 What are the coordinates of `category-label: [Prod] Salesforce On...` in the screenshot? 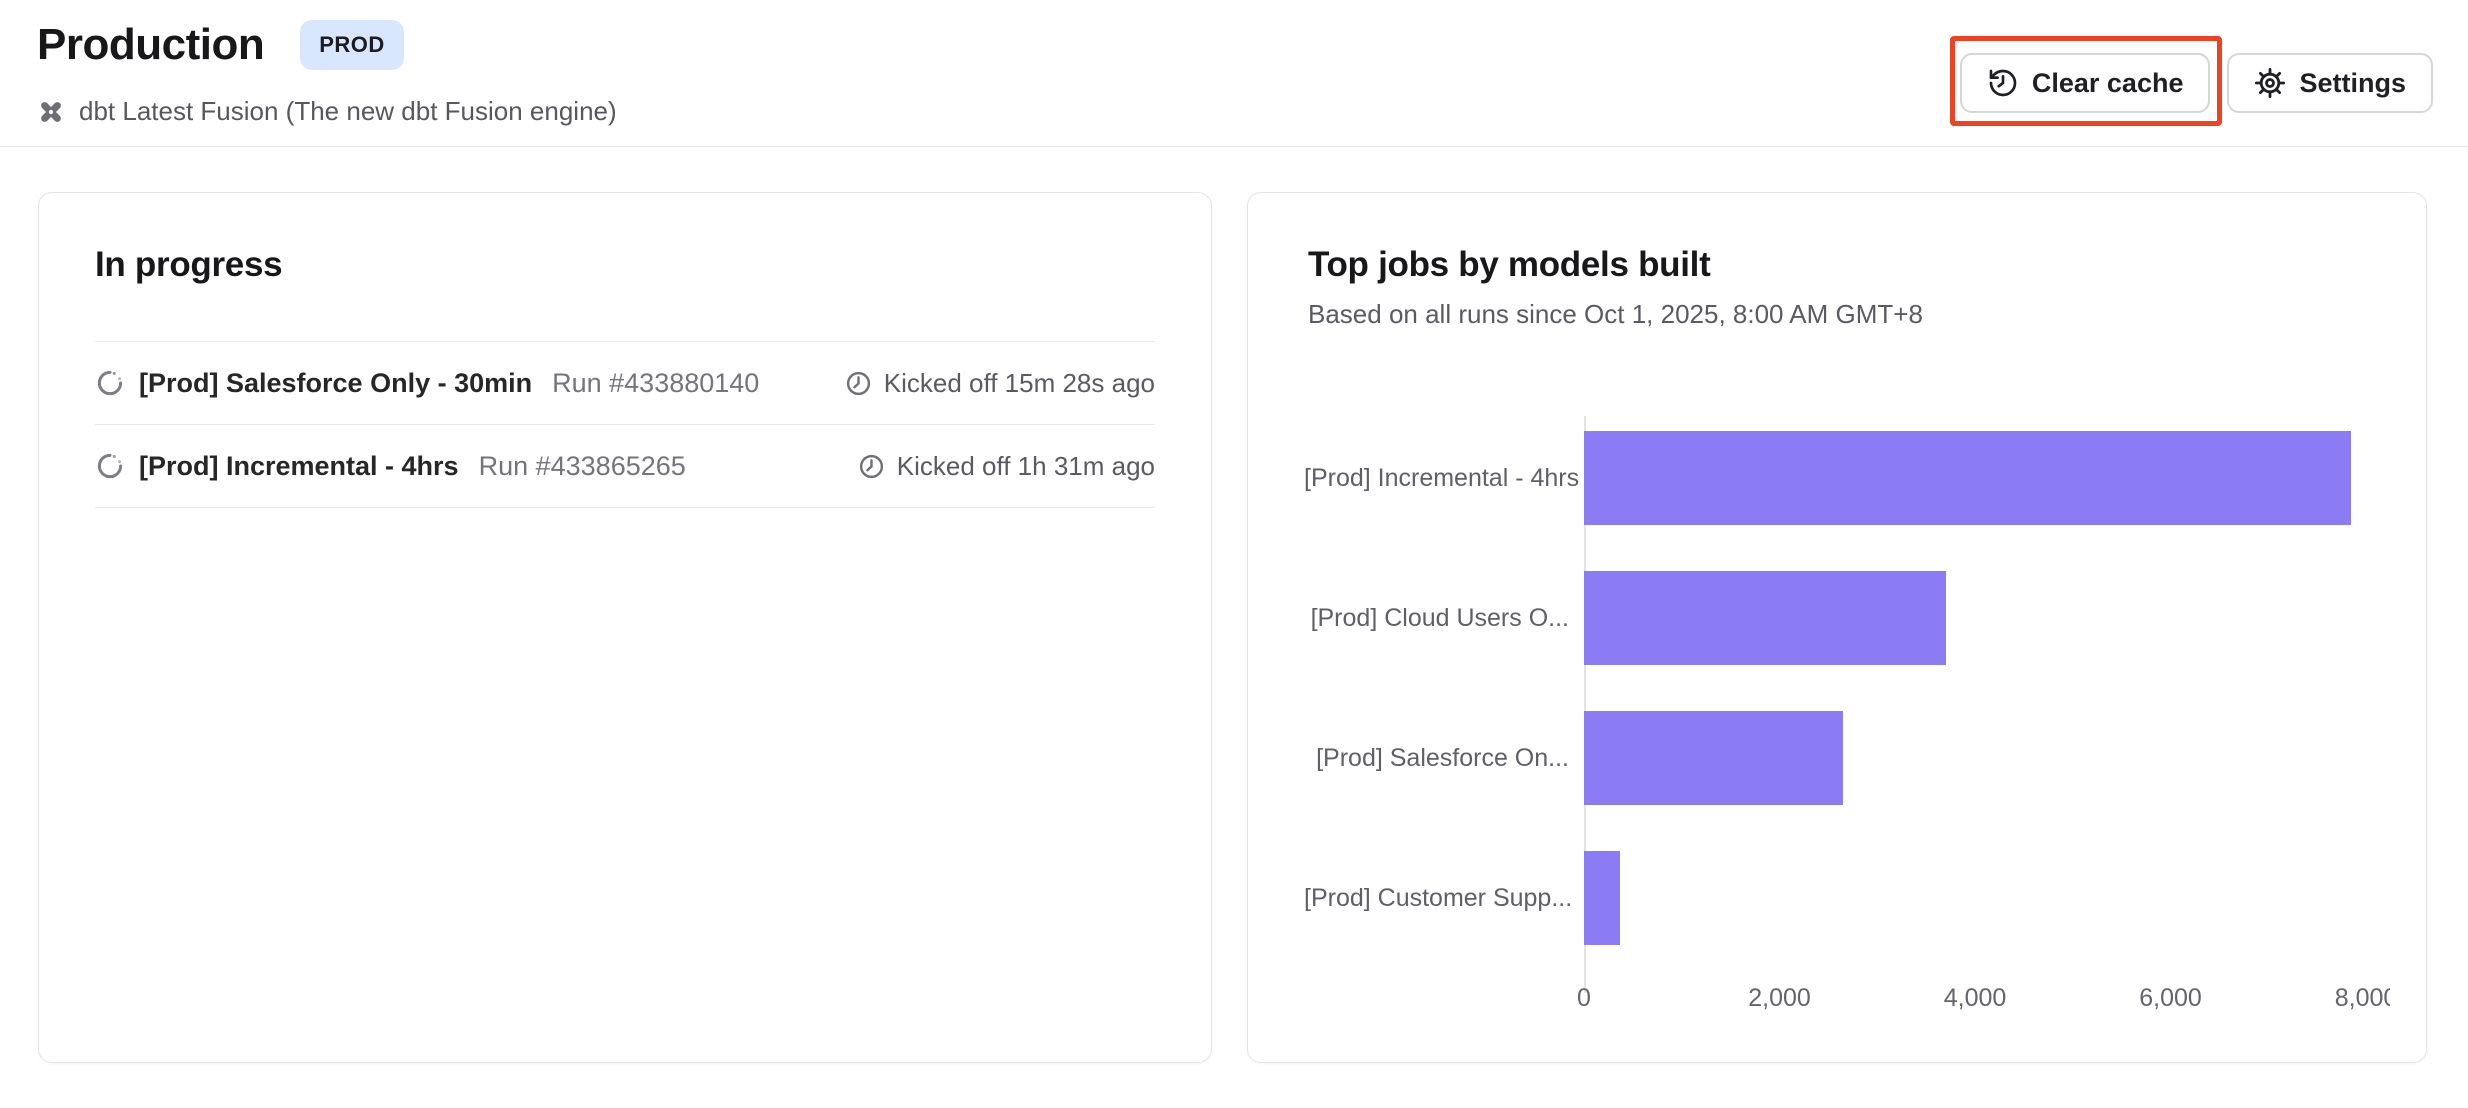 It's located at (1442, 757).